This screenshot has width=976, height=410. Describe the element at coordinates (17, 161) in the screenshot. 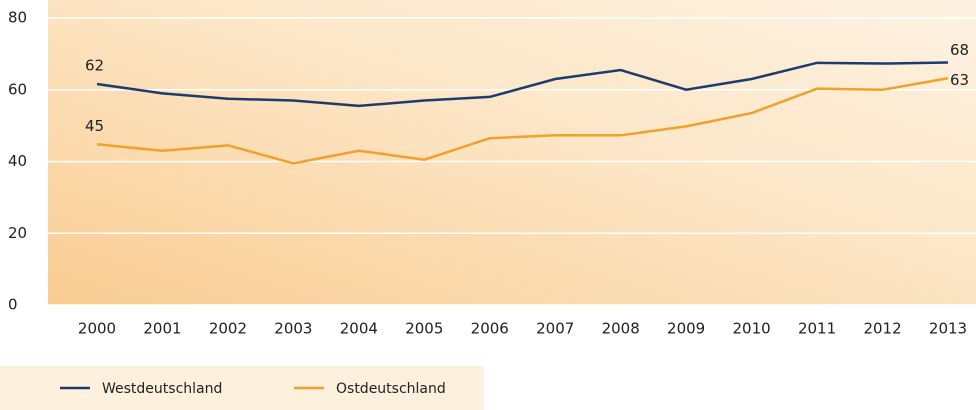

I see `y-tick-label: 40` at that location.